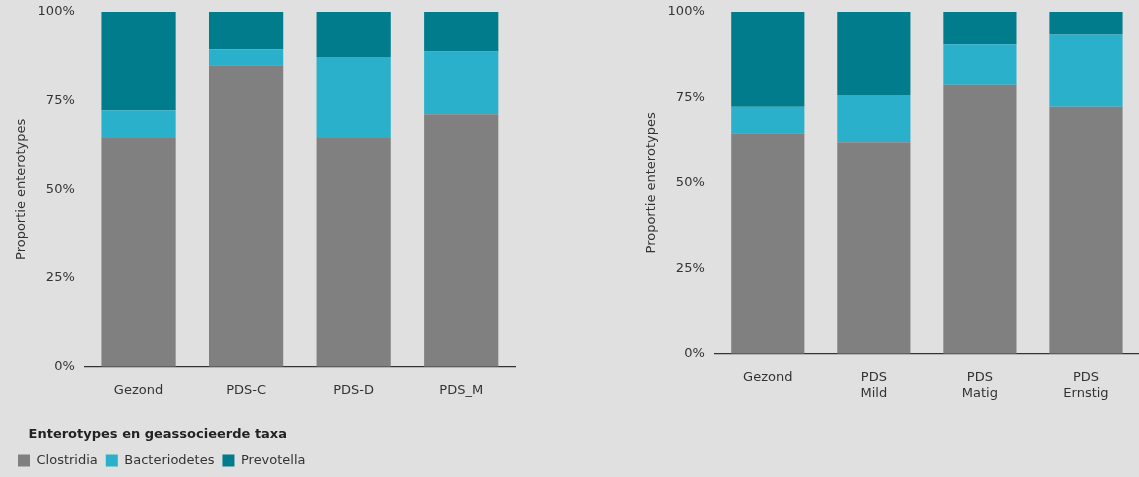  What do you see at coordinates (273, 459) in the screenshot?
I see `legend-label: Prevotella` at bounding box center [273, 459].